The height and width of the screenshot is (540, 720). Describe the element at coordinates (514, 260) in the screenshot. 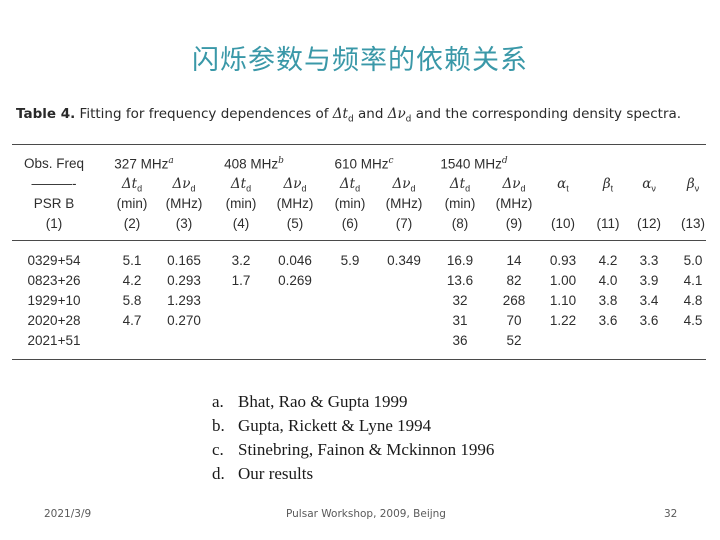

I see `table-cell: 14` at that location.